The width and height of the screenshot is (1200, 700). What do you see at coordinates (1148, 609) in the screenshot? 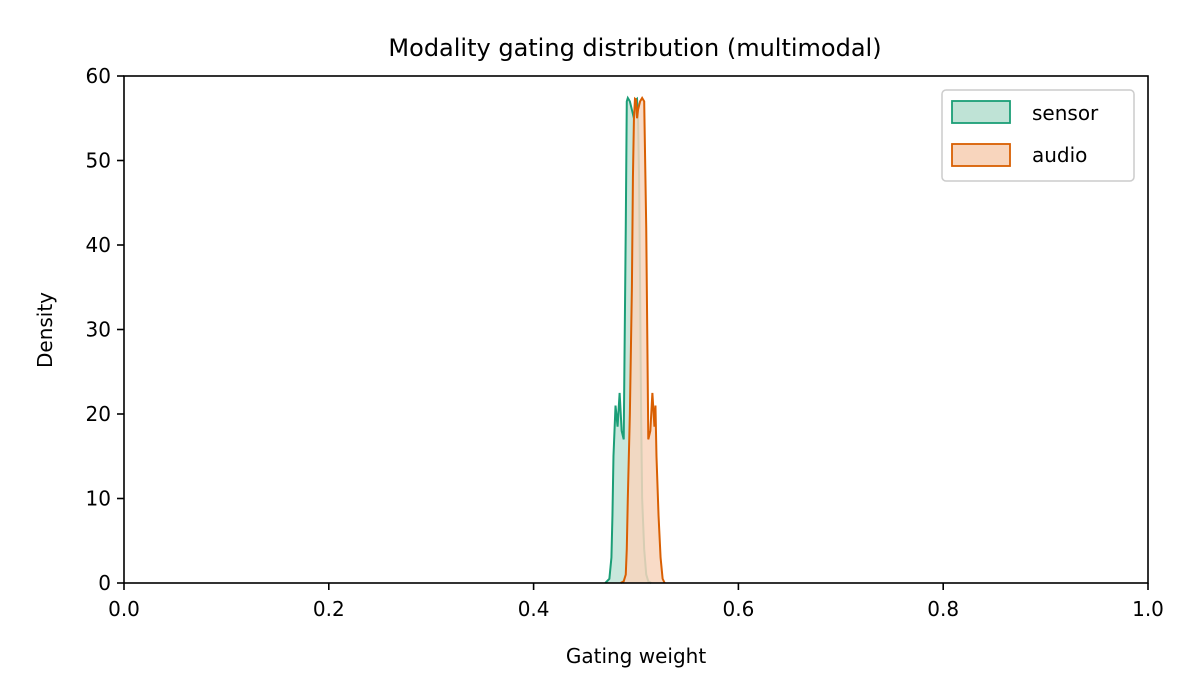
I see `x-tick-label: 1.0` at bounding box center [1148, 609].